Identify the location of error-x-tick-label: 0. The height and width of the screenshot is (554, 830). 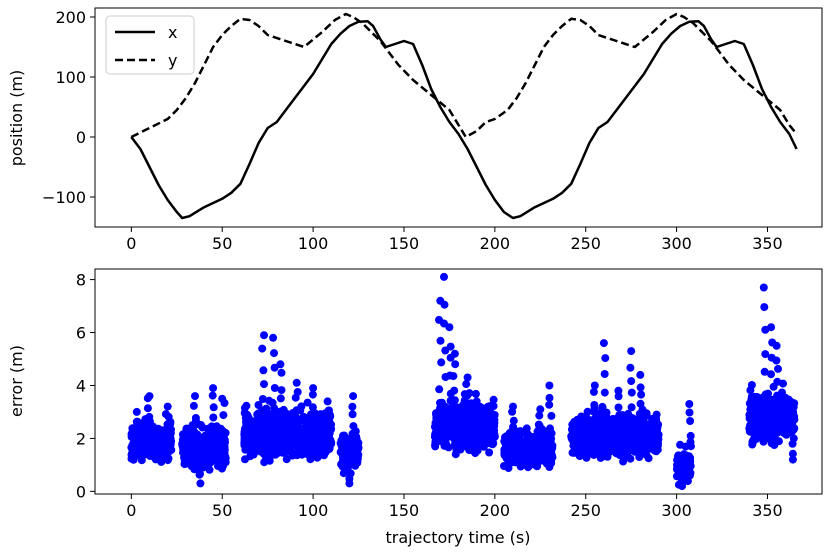
(131, 510).